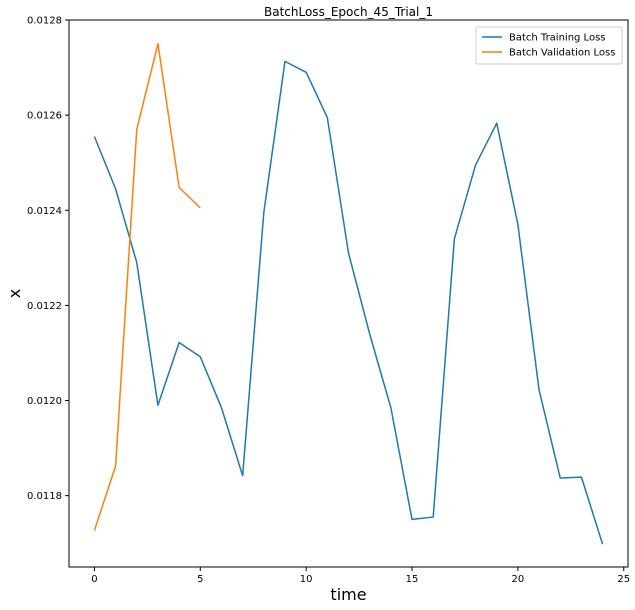  I want to click on x-tick-label: 10, so click(306, 579).